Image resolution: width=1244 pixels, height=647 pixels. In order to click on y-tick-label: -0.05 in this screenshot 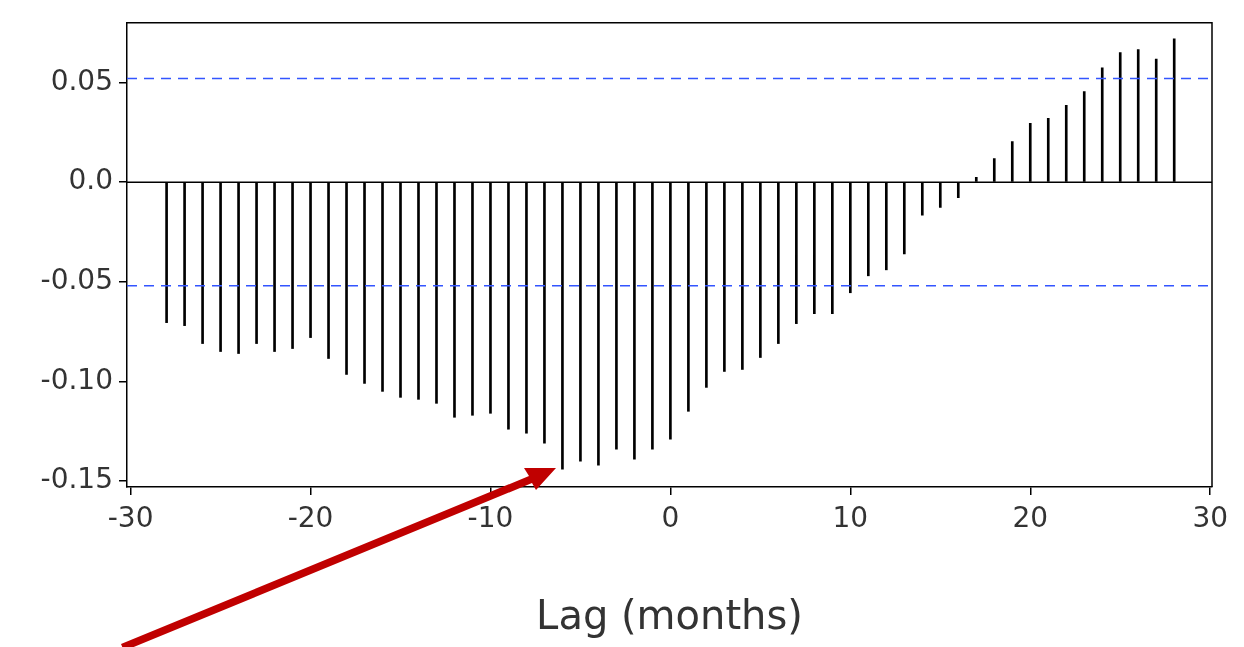, I will do `click(76, 280)`.